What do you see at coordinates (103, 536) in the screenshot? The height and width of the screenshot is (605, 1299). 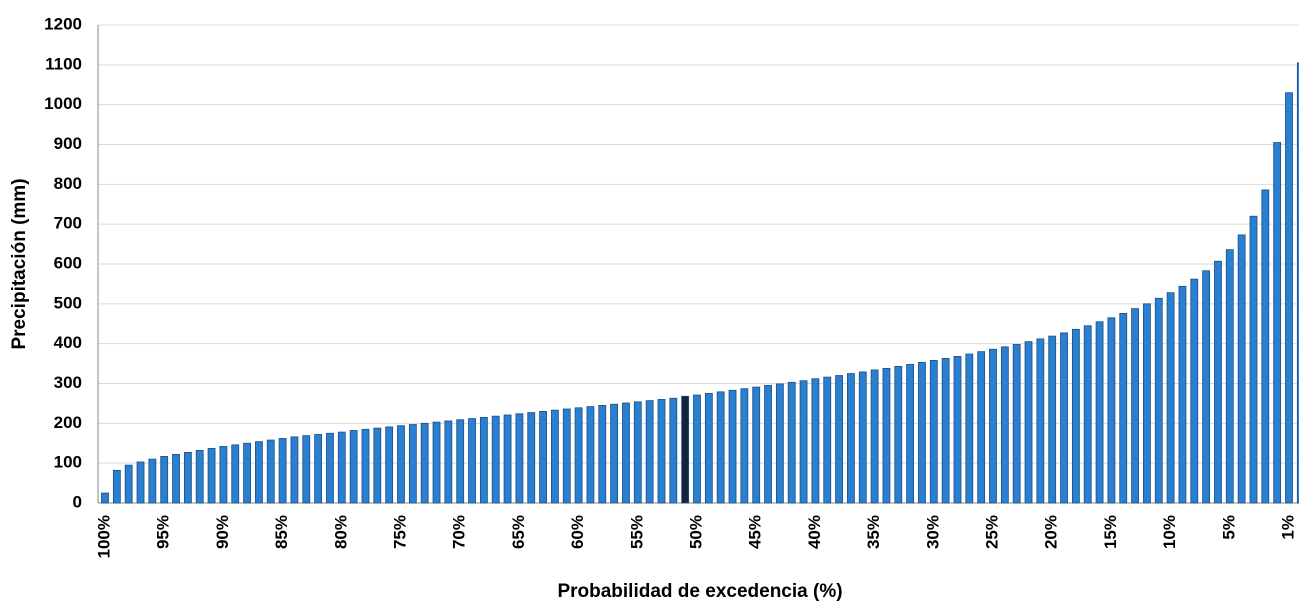 I see `x-tick-label: 100%` at bounding box center [103, 536].